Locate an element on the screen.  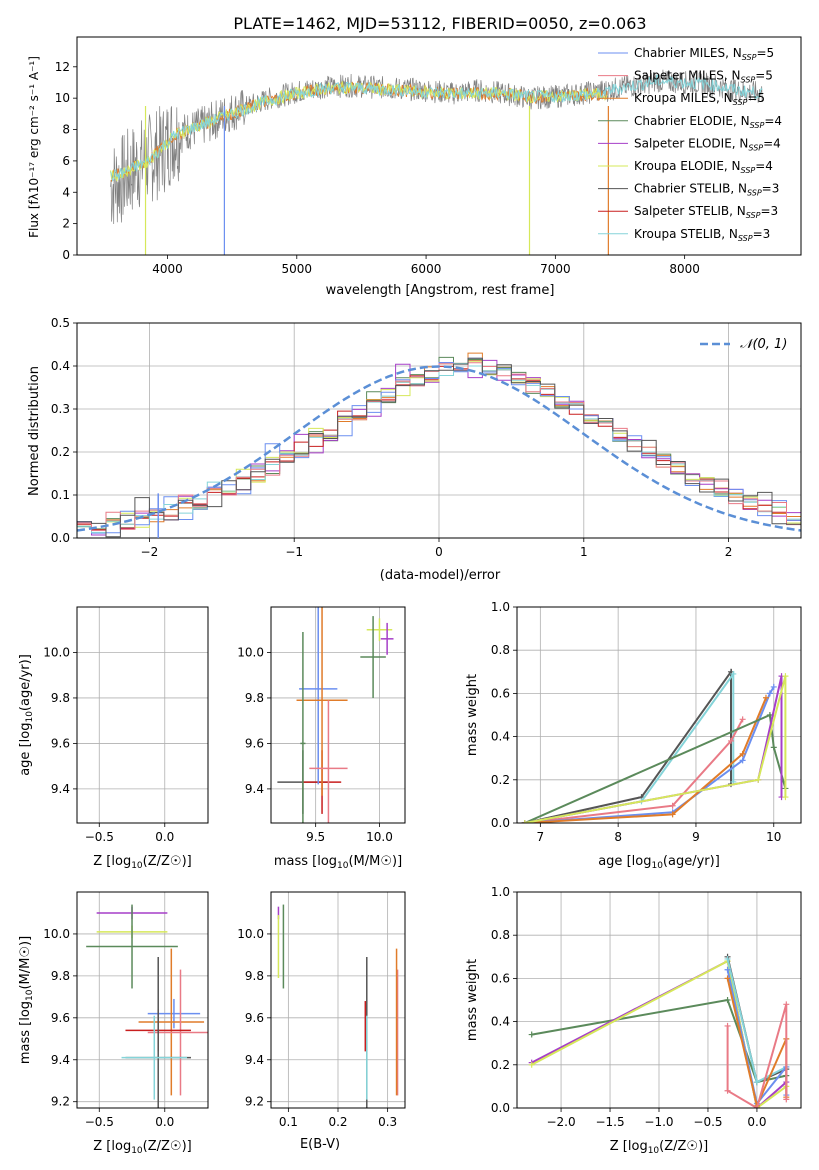
histograms is located at coordinates (439, 445).